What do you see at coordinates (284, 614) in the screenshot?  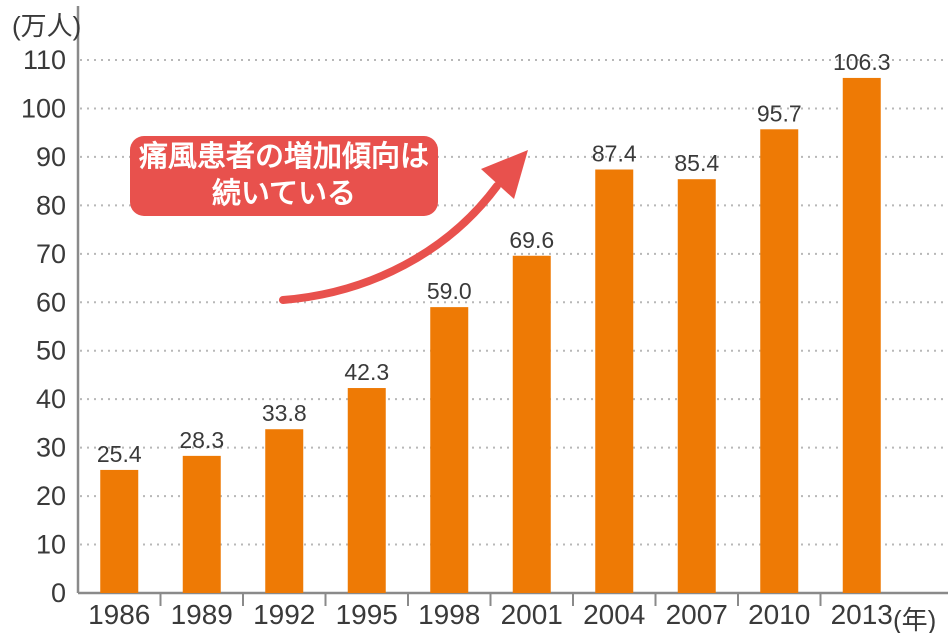 I see `x-tick-label: 1992` at bounding box center [284, 614].